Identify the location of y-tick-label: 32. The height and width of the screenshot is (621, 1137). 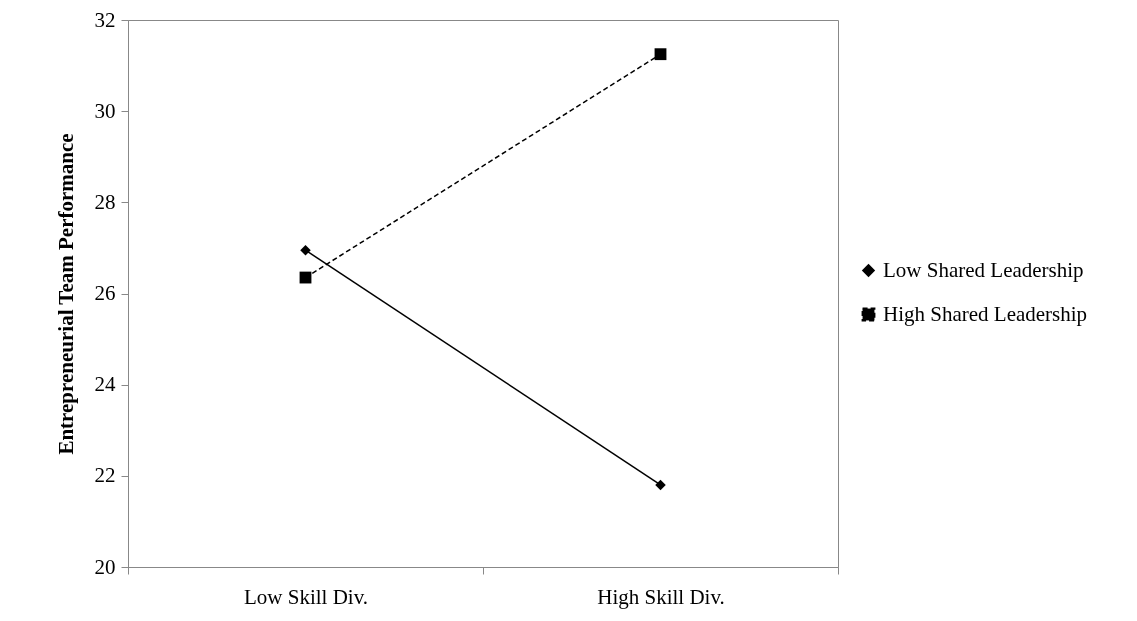
(105, 19).